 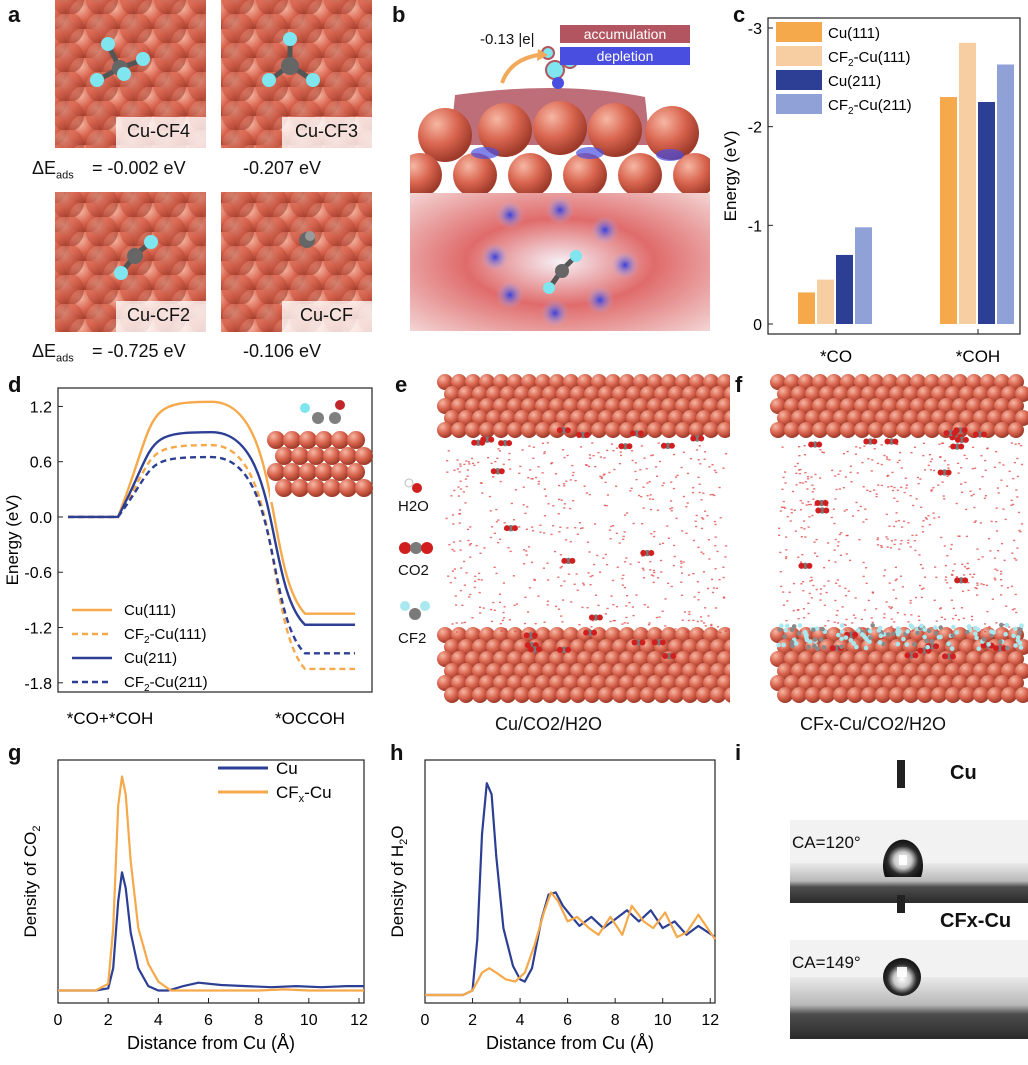 What do you see at coordinates (41, 463) in the screenshot?
I see `y-tick-label: 0.6` at bounding box center [41, 463].